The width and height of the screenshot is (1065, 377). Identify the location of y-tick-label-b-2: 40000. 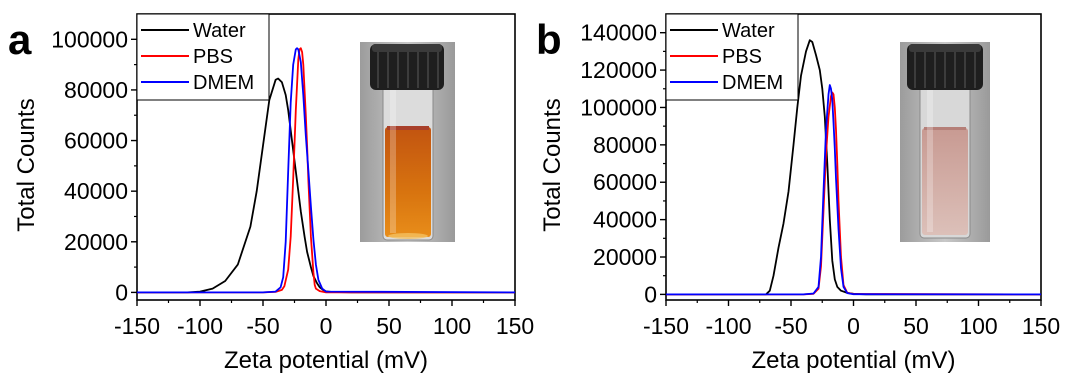
(625, 220).